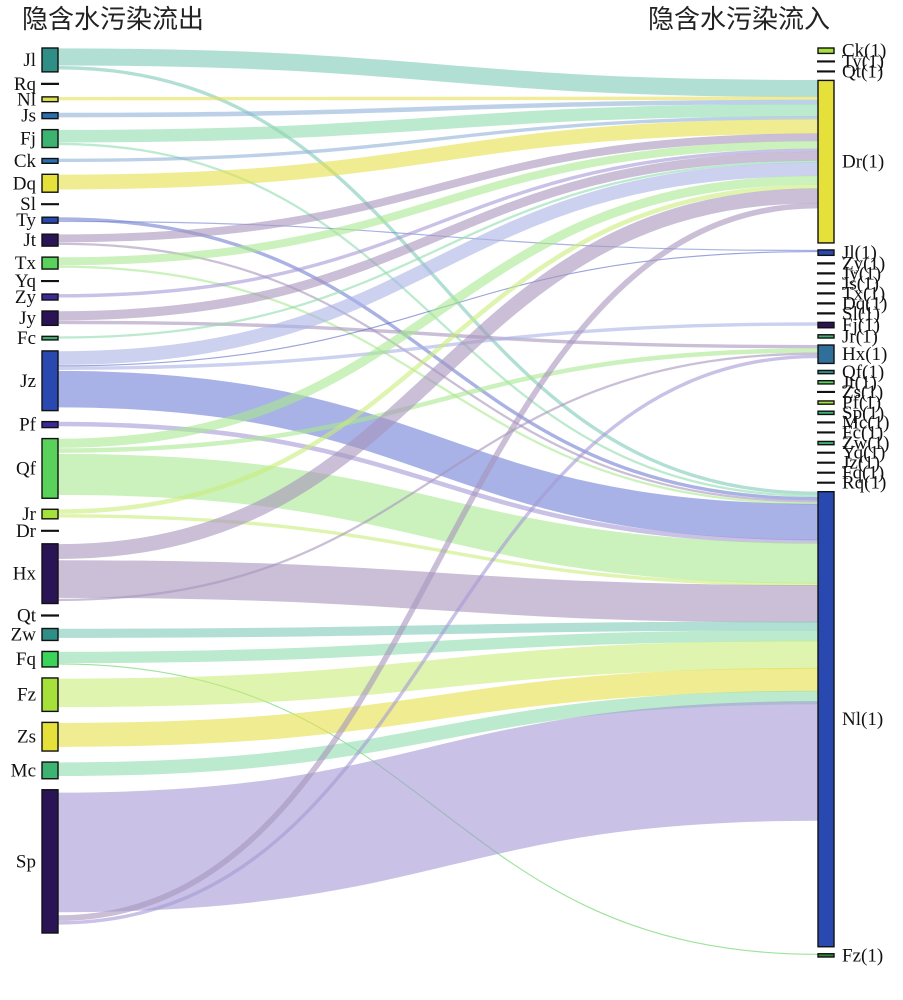  I want to click on right-node-Sp, so click(826, 413).